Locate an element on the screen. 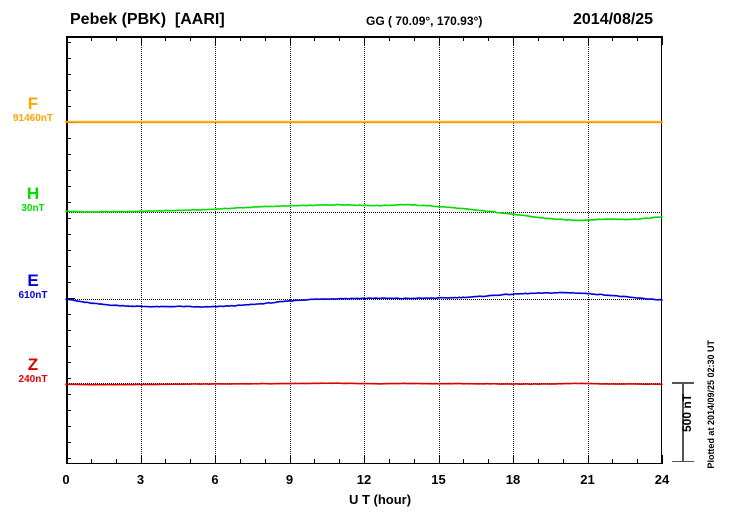  x-axis-title: U T (hour) is located at coordinates (365, 499).